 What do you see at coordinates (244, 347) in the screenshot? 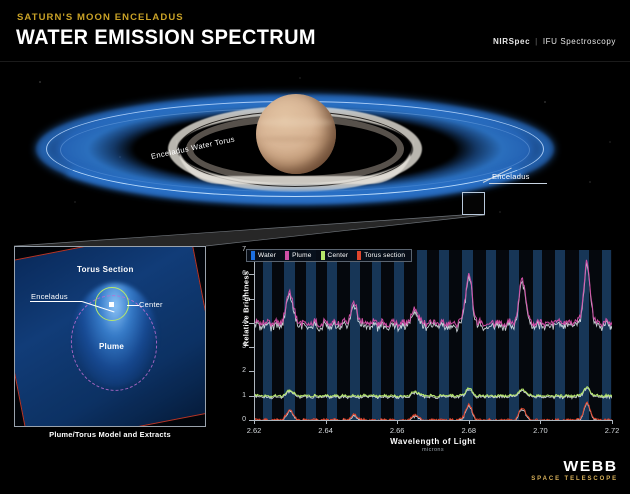
I see `y-tick-label: 3` at bounding box center [244, 347].